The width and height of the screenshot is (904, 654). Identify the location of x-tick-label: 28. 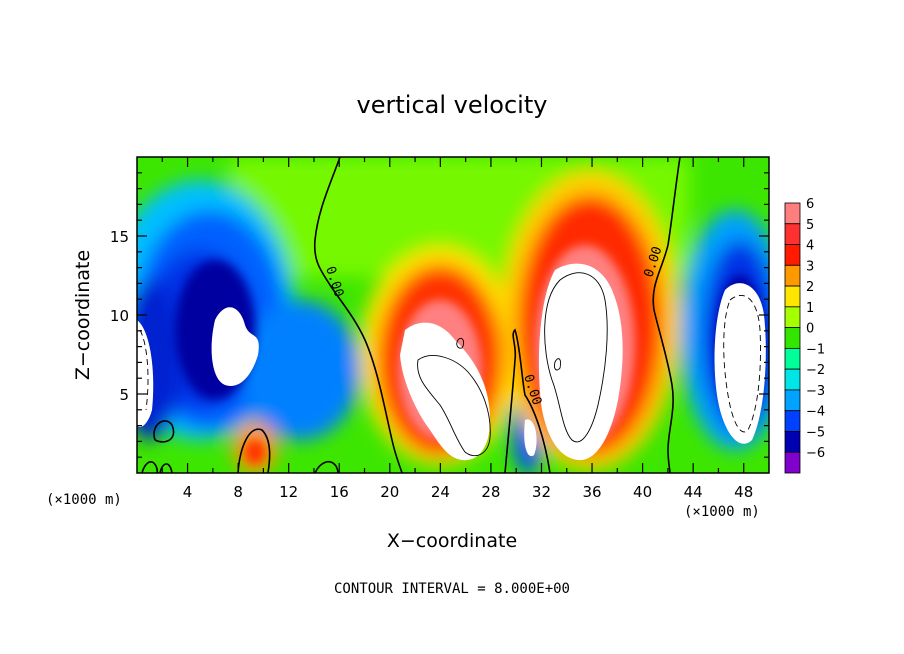
(490, 492).